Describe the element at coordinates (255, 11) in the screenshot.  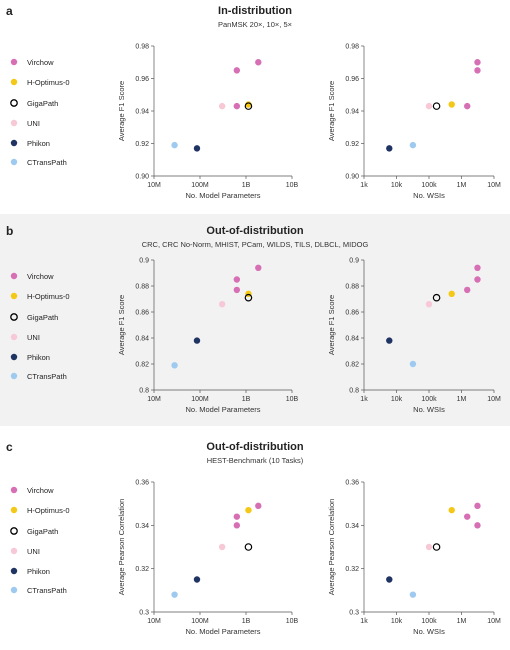
I see `panel-title: In-distribution` at that location.